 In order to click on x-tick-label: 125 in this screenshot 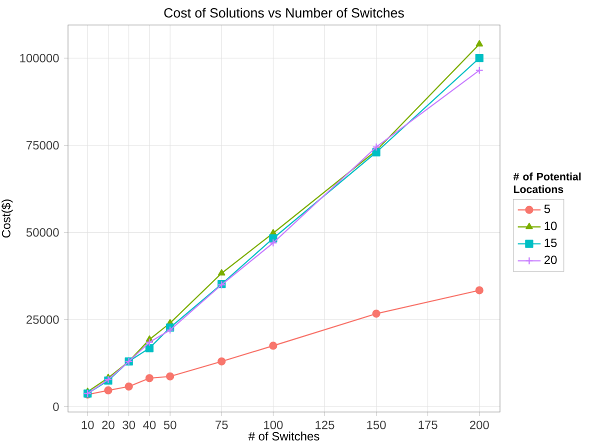, I will do `click(325, 425)`.